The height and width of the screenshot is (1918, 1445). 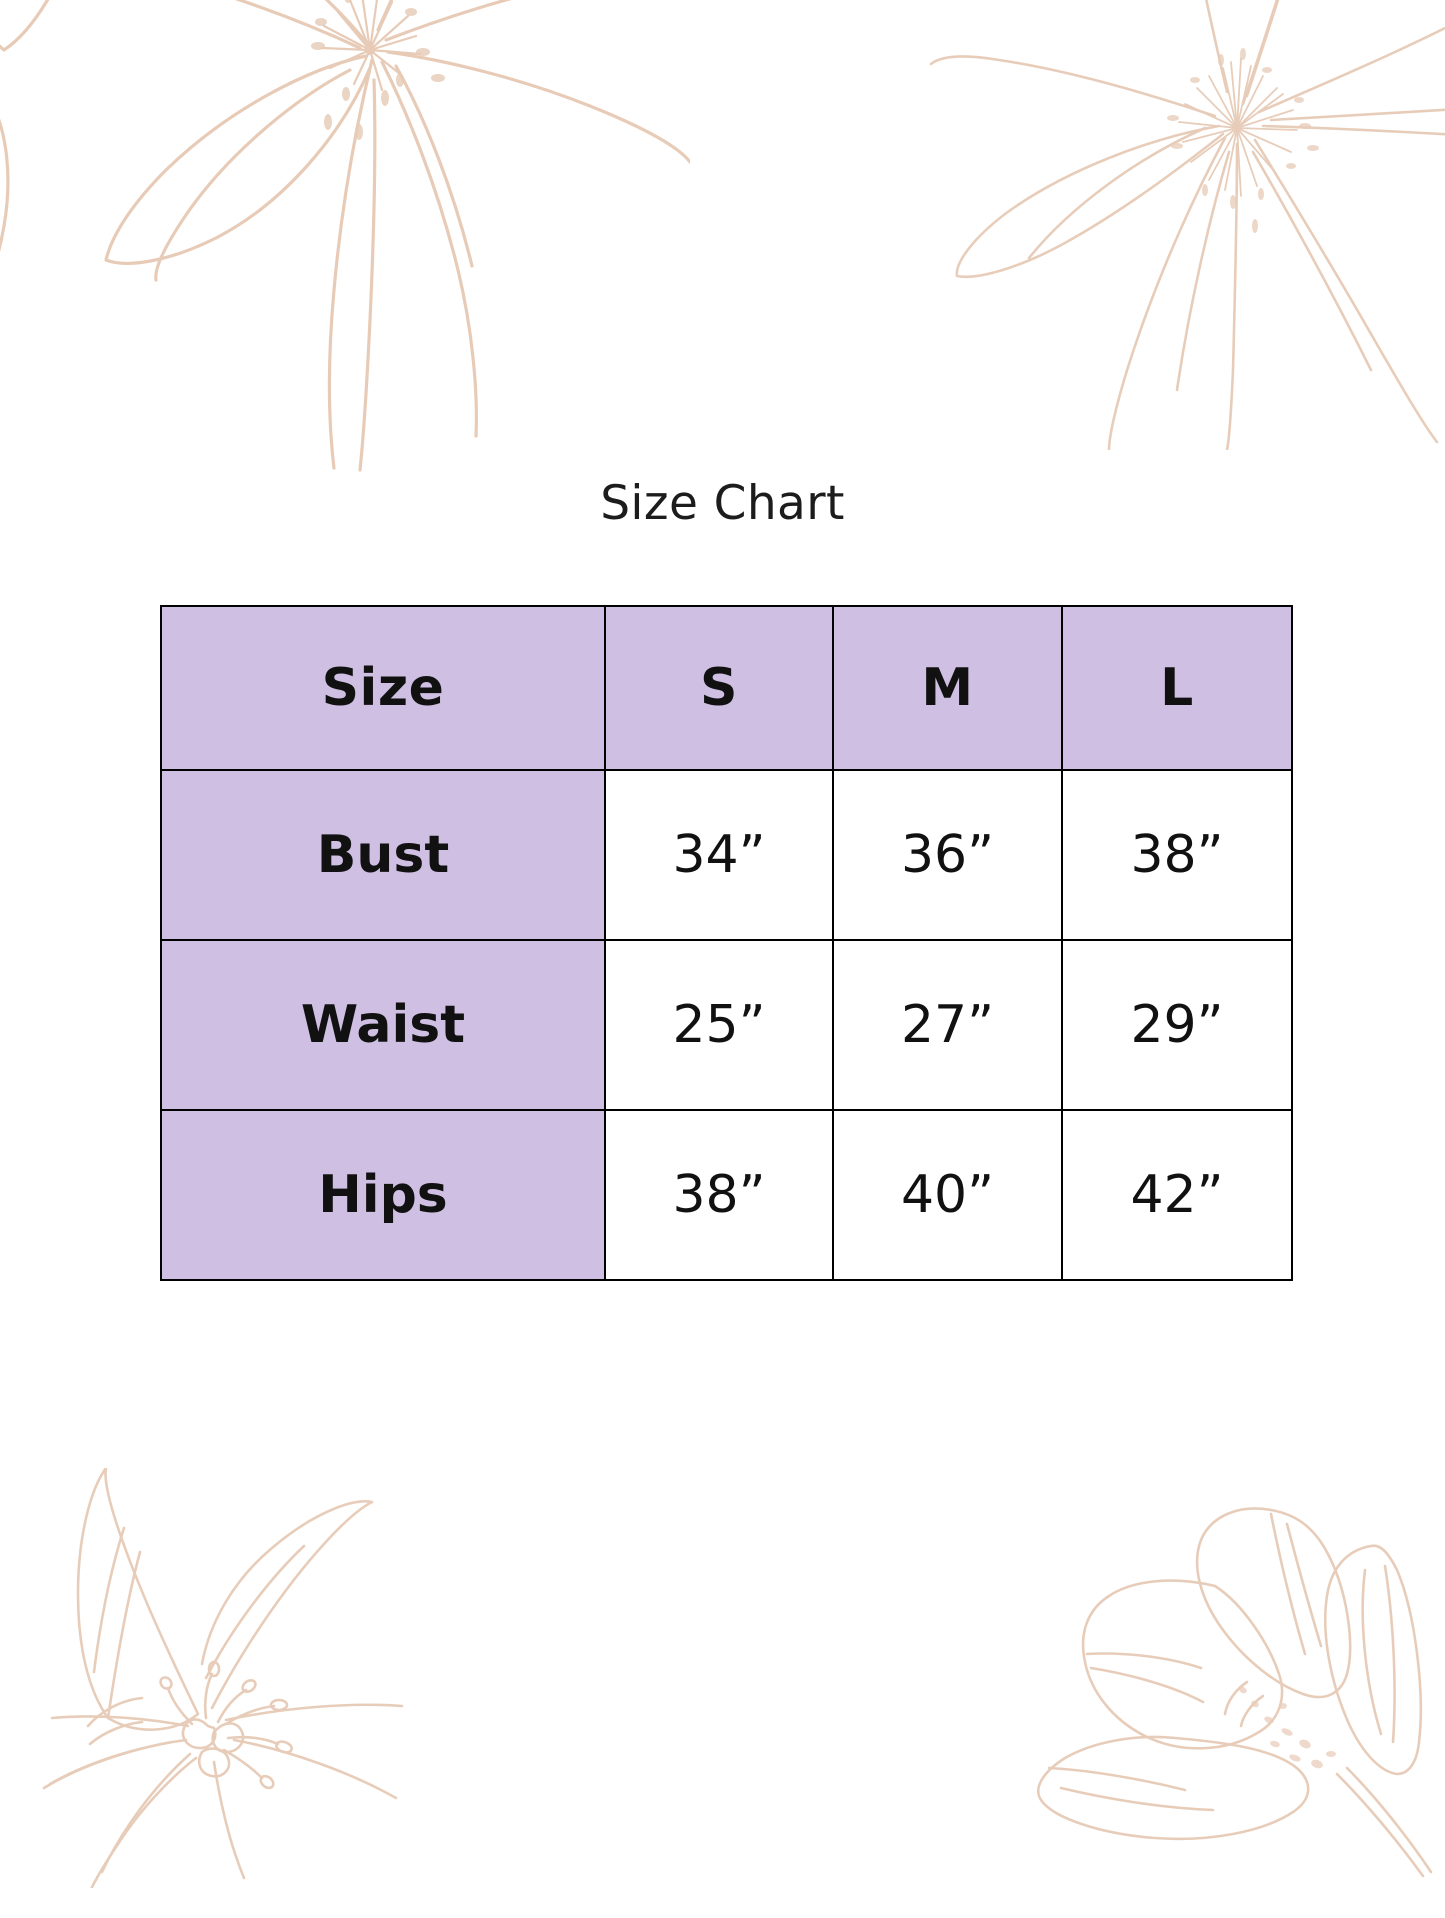 I want to click on header-label-medium: M, so click(x=947, y=688).